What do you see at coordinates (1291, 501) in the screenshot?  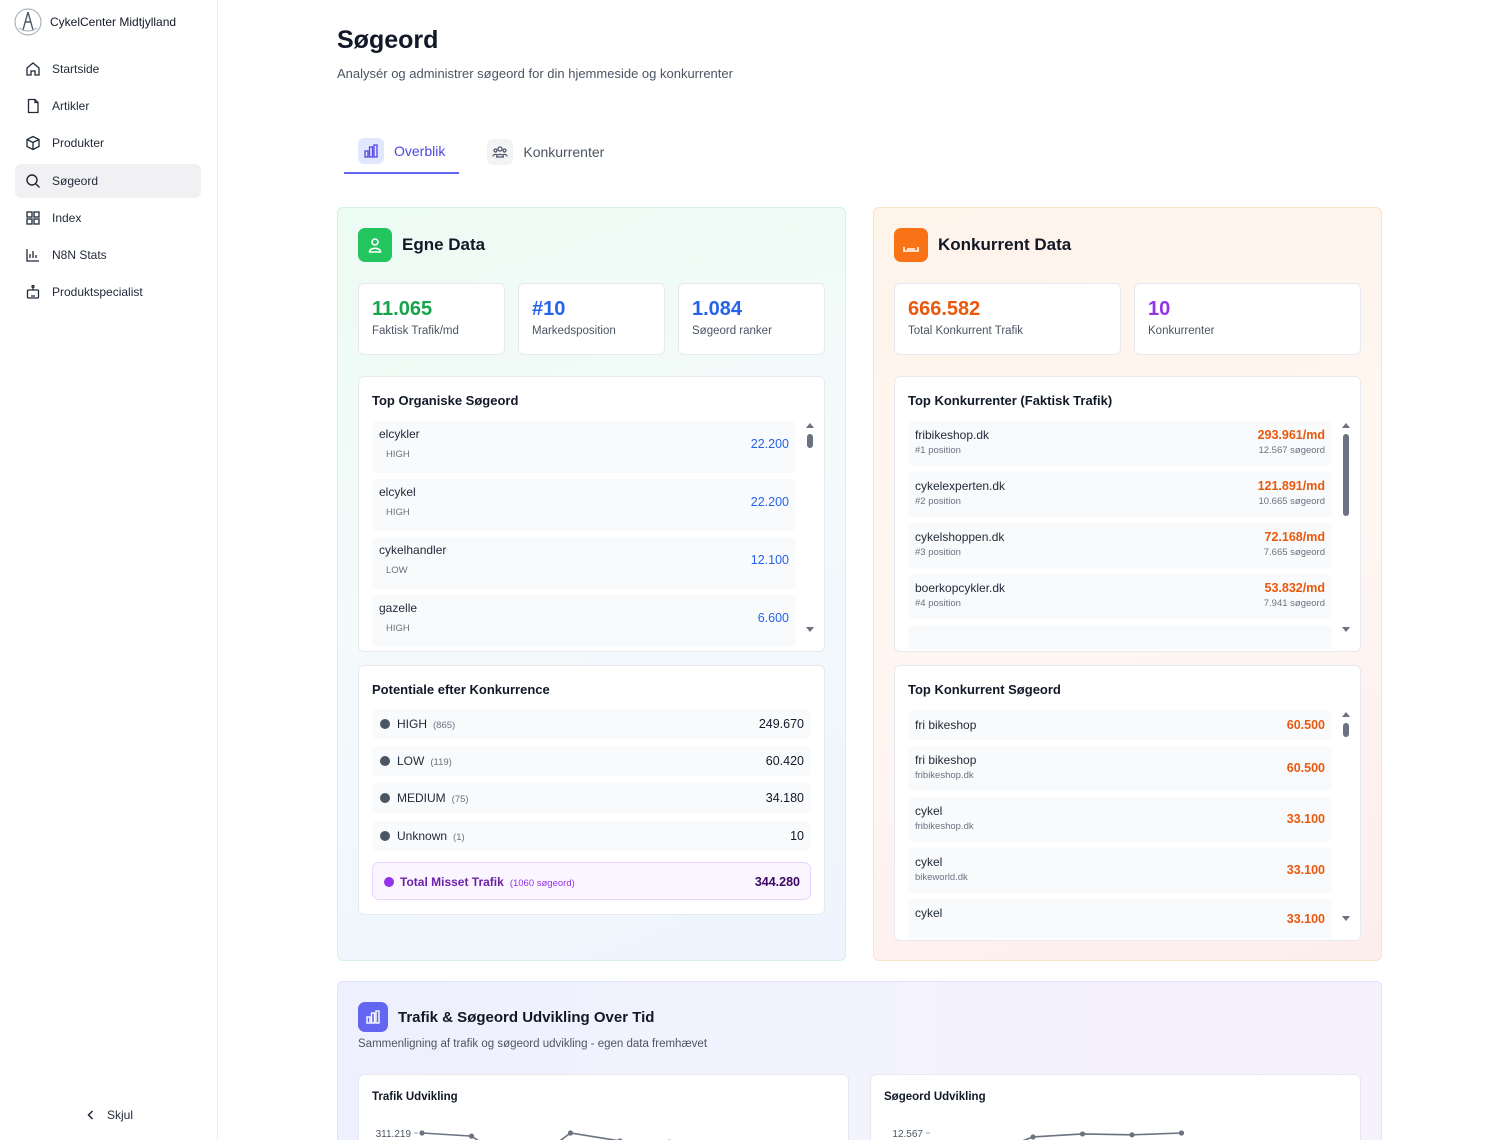 I see `competitor-keyword-count: 10.665 søgeord` at bounding box center [1291, 501].